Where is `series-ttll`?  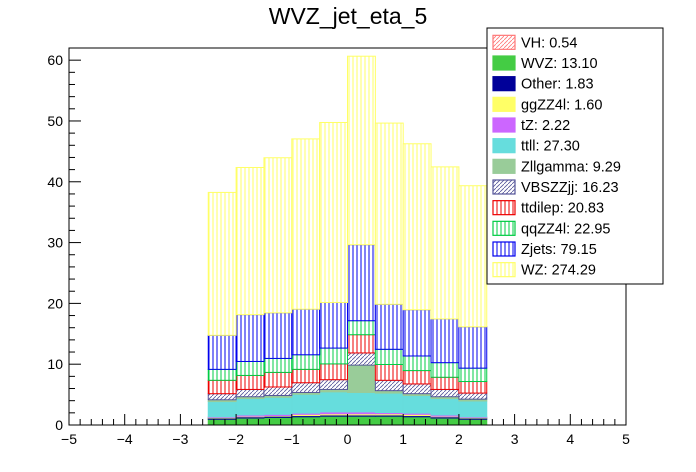
series-ttll is located at coordinates (347, 404).